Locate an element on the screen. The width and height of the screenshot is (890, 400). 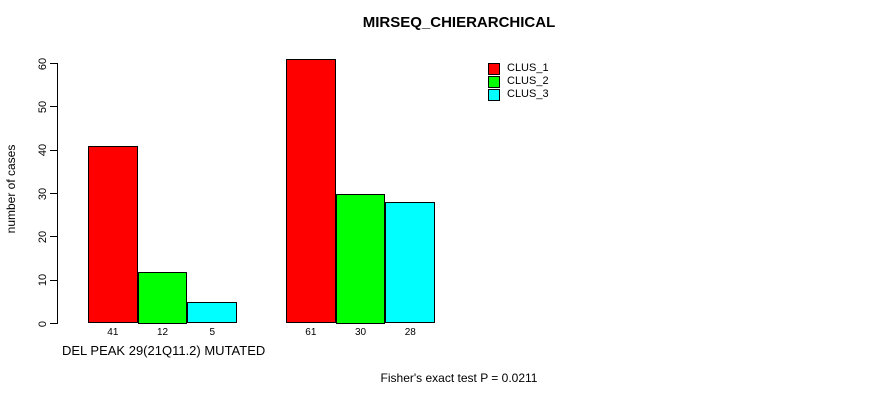
bar-value-label: 30 is located at coordinates (360, 332).